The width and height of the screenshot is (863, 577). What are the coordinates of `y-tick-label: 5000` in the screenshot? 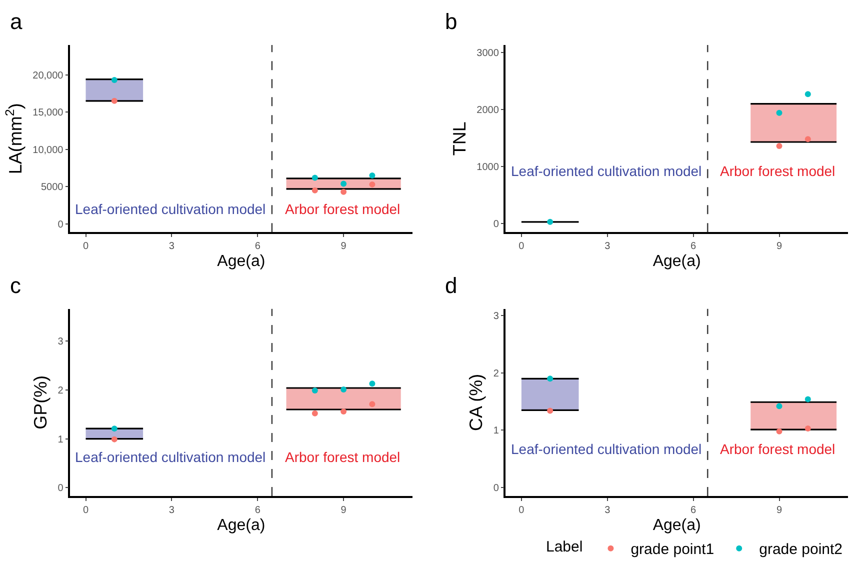 It's located at (52, 188).